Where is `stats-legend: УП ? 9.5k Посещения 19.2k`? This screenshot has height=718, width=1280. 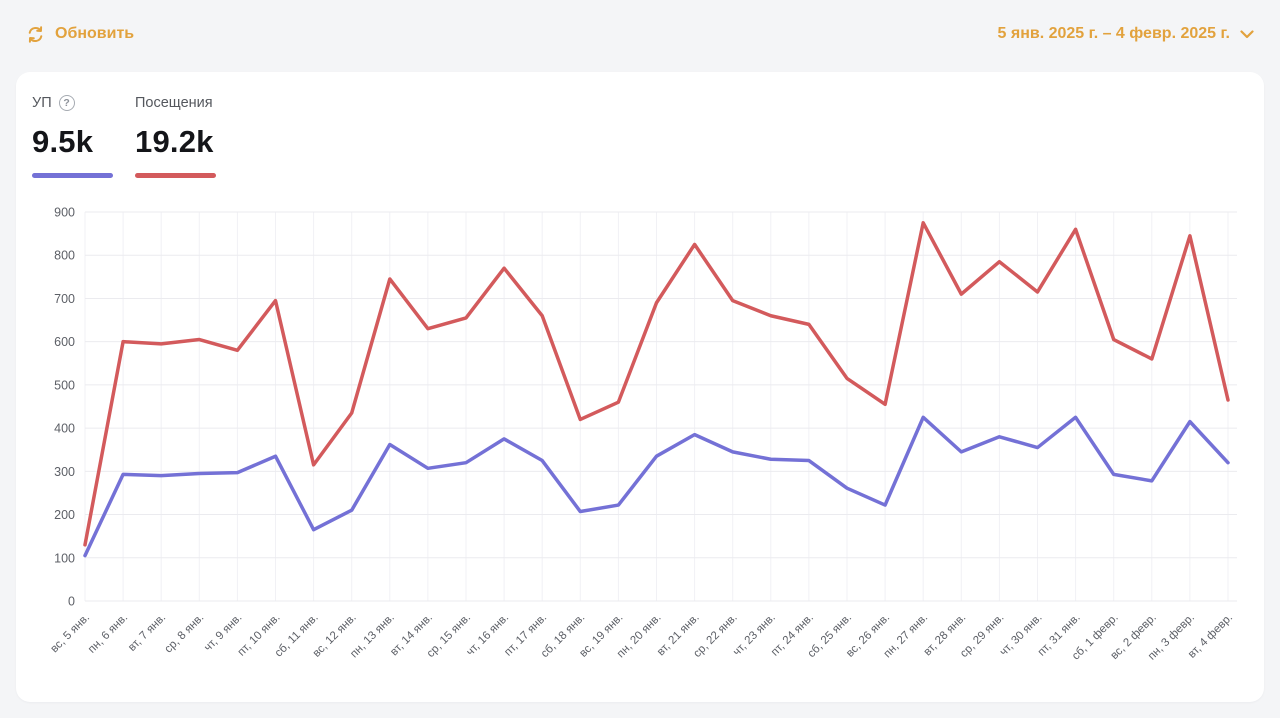
stats-legend: УП ? 9.5k Посещения 19.2k is located at coordinates (124, 136).